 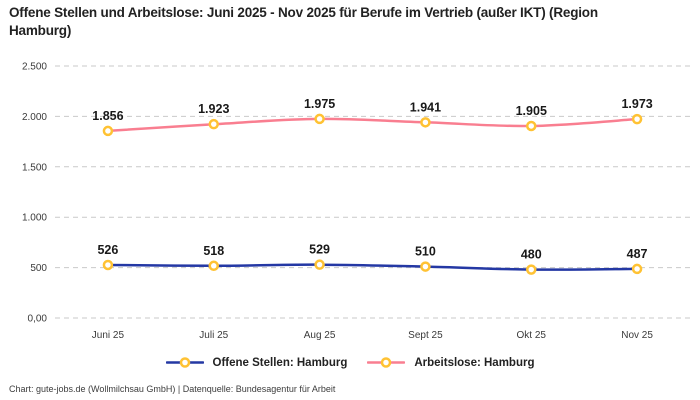 What do you see at coordinates (474, 362) in the screenshot?
I see `legend-label: Arbeitslose: Hamburg` at bounding box center [474, 362].